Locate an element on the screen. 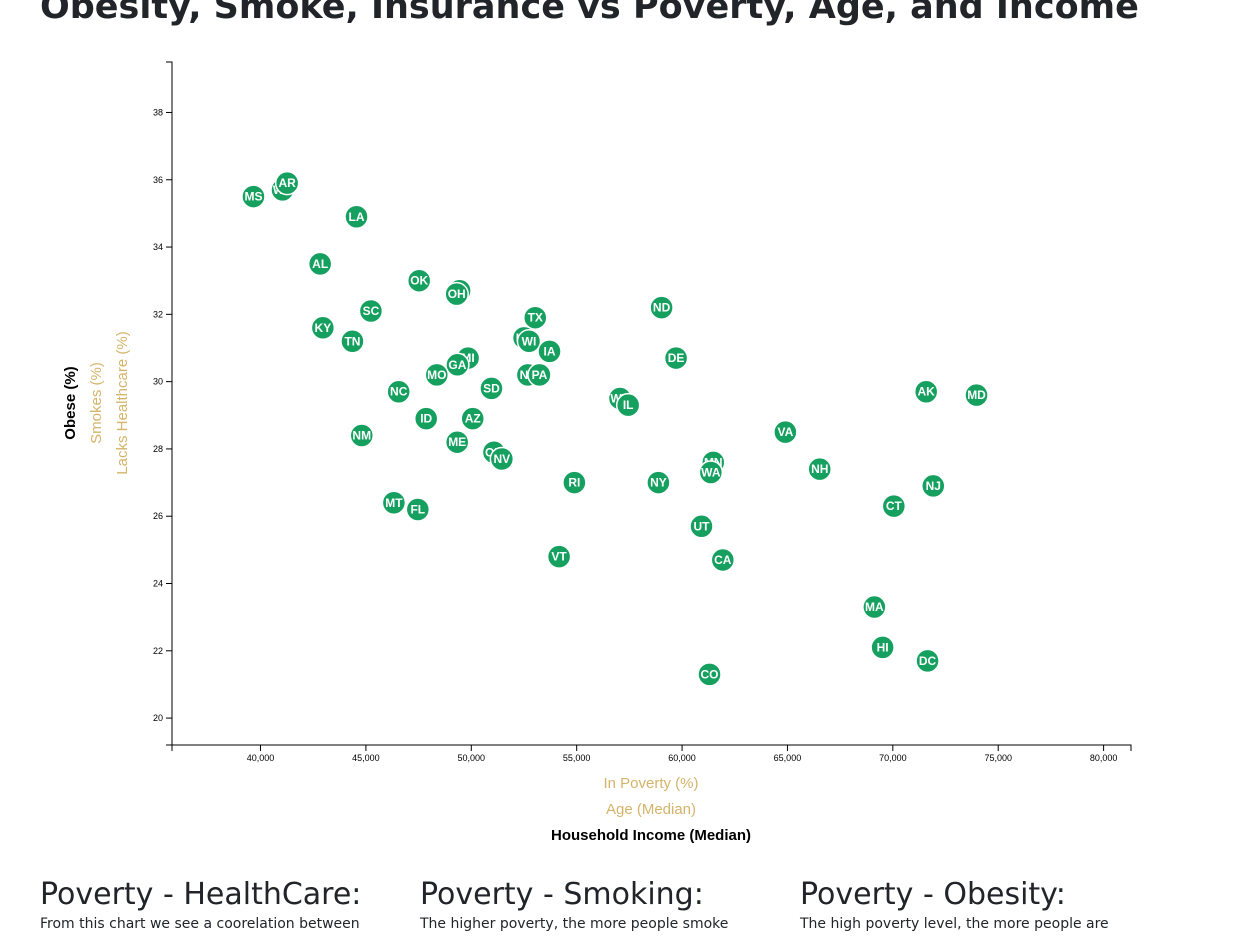  state-point-dc: DC is located at coordinates (927, 661).